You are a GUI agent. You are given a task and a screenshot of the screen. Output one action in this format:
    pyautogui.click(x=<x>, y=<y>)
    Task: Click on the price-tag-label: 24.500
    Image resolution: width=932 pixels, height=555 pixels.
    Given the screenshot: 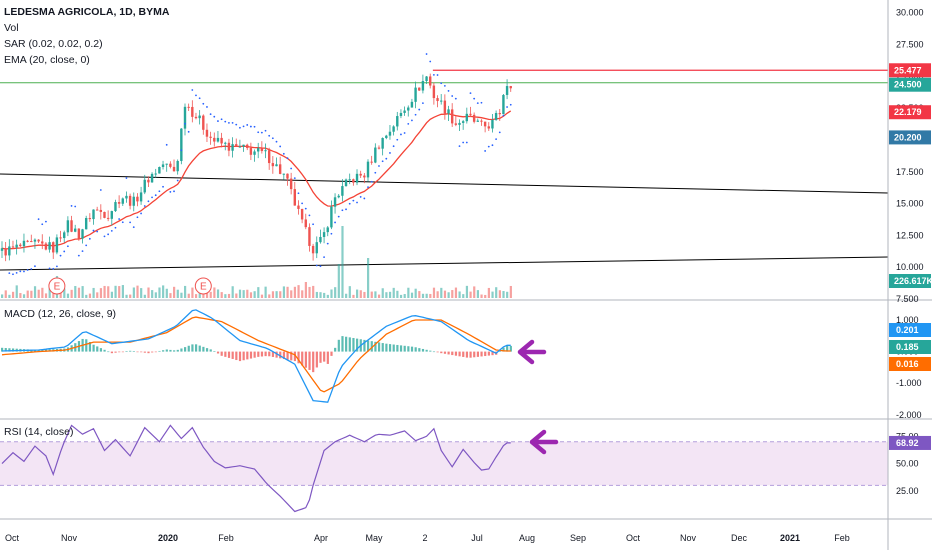 What is the action you would take?
    pyautogui.click(x=908, y=85)
    